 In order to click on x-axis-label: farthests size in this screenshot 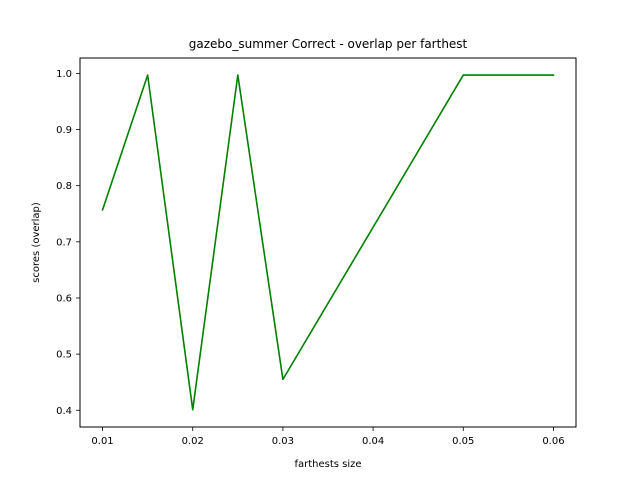, I will do `click(327, 464)`.